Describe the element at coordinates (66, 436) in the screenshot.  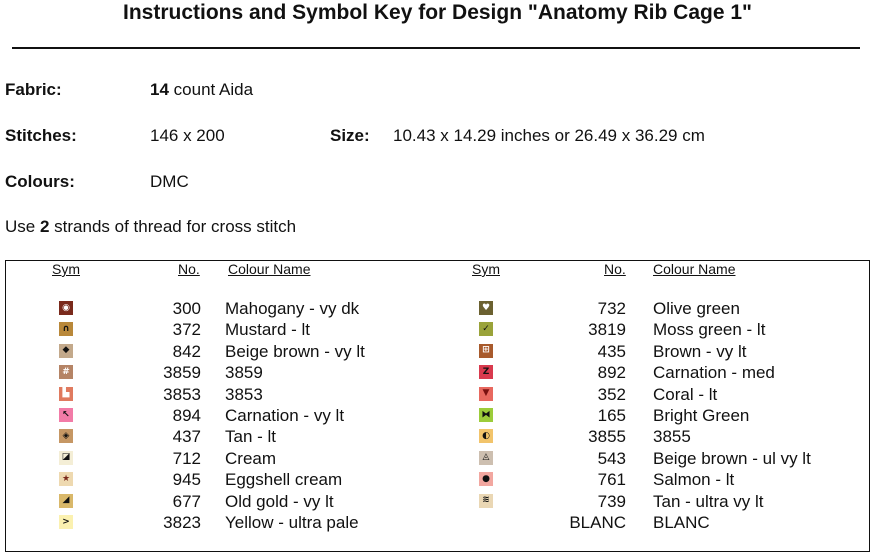
I see `symbol-swatch-icon: ◈` at that location.